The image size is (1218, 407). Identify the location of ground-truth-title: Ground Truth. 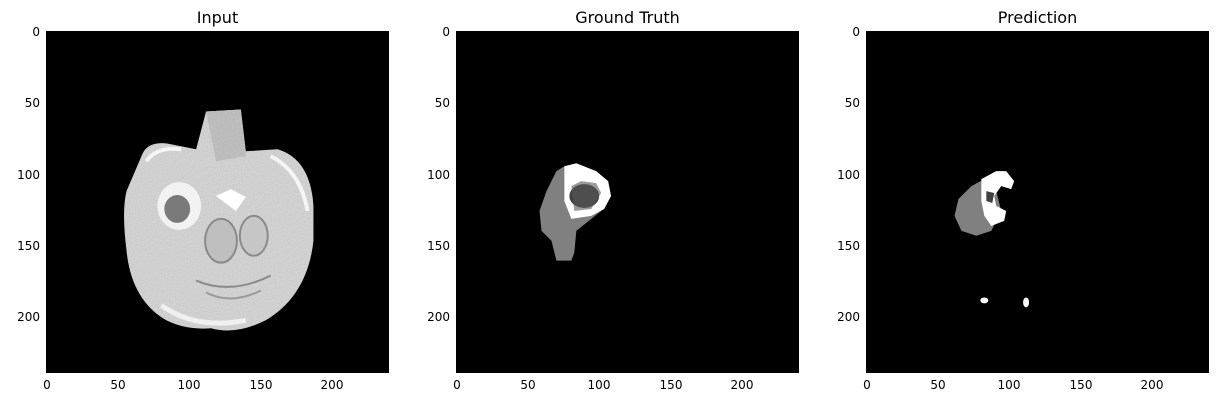
(627, 17).